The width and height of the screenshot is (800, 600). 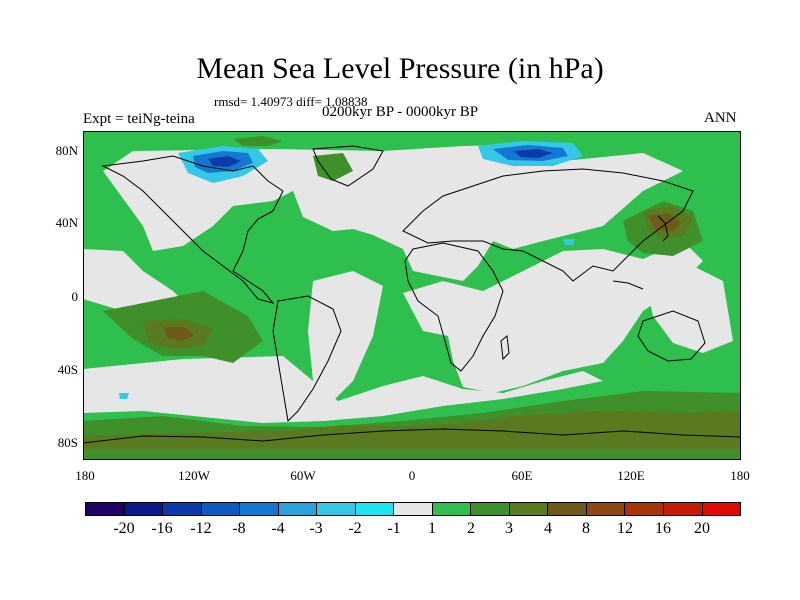 I want to click on experiment-label: Expt = teiNg-teina, so click(x=139, y=119).